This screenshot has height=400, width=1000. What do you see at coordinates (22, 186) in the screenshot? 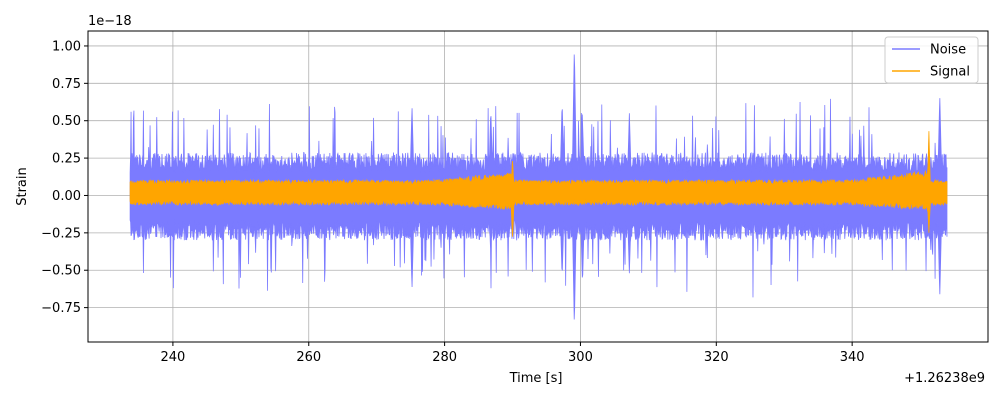
I see `y-axis-label: Strain` at bounding box center [22, 186].